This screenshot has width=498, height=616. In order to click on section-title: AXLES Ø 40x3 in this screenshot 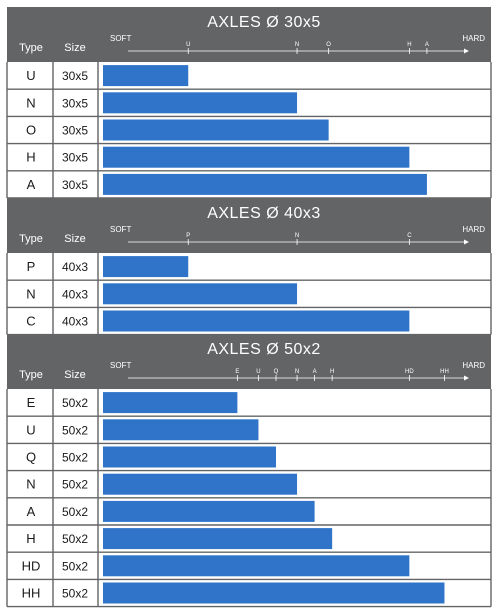, I will do `click(264, 213)`.